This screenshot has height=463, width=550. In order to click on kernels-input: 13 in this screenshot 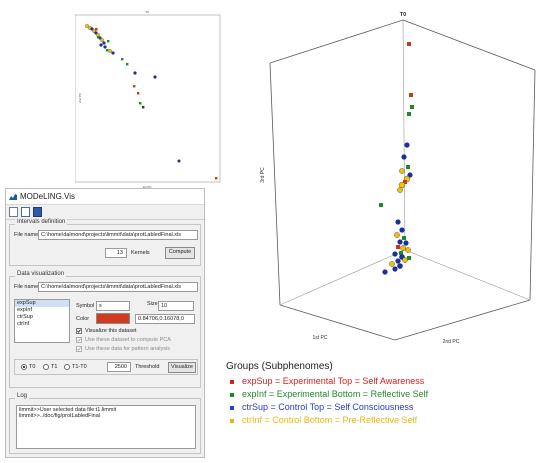, I will do `click(116, 253)`.